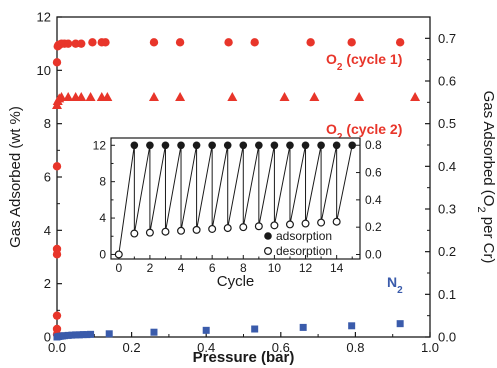 The width and height of the screenshot is (497, 368). Describe the element at coordinates (430, 347) in the screenshot. I see `x-tick-label: 1.0` at that location.